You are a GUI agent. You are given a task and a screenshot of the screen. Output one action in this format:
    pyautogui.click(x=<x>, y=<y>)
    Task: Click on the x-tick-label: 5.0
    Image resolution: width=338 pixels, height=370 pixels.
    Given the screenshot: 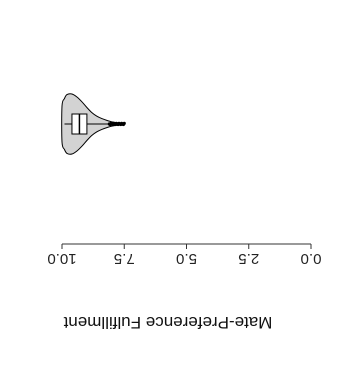 What is the action you would take?
    pyautogui.click(x=186, y=258)
    